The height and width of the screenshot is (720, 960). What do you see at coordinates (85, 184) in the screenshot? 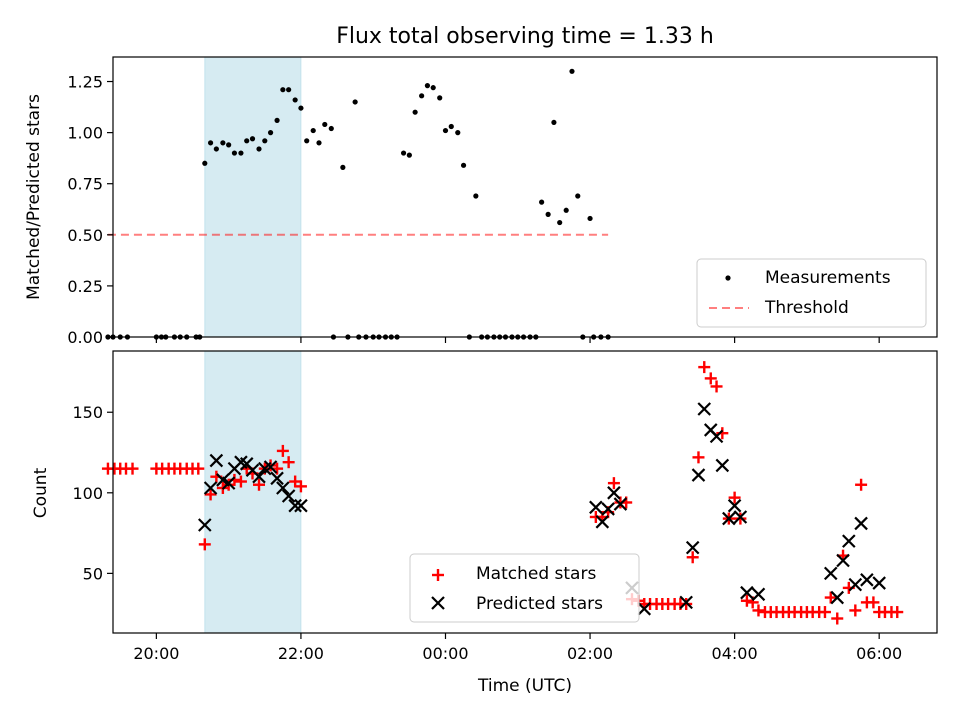
I see `y-tick-label: 0.75` at bounding box center [85, 184].